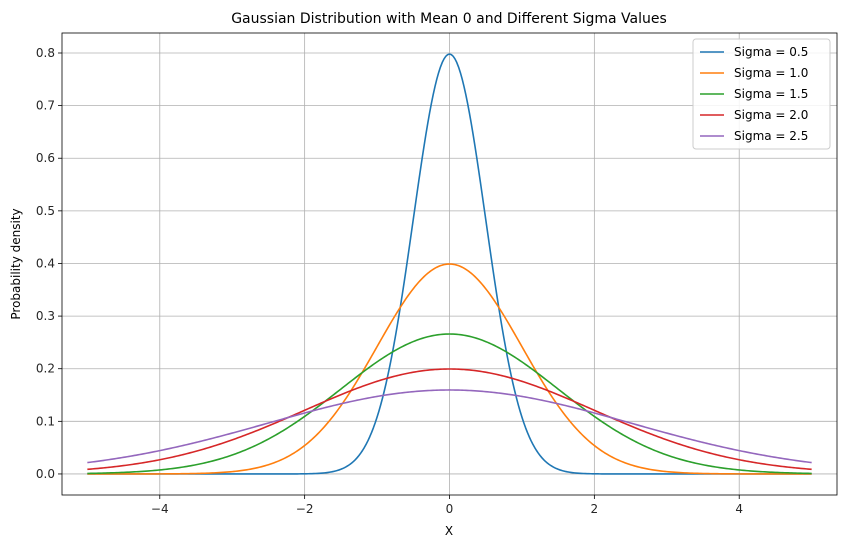 This screenshot has height=547, width=846. I want to click on x-tick-label: −4, so click(160, 509).